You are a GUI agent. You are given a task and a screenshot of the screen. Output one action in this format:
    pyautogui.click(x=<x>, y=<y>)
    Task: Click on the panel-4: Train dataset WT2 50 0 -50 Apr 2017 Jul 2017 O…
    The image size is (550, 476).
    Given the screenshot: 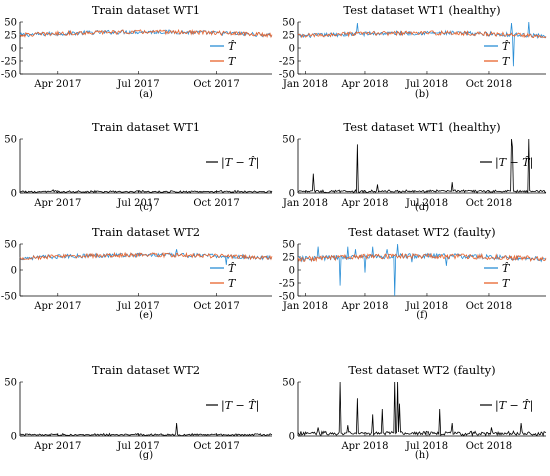 What is the action you would take?
    pyautogui.click(x=137, y=268)
    